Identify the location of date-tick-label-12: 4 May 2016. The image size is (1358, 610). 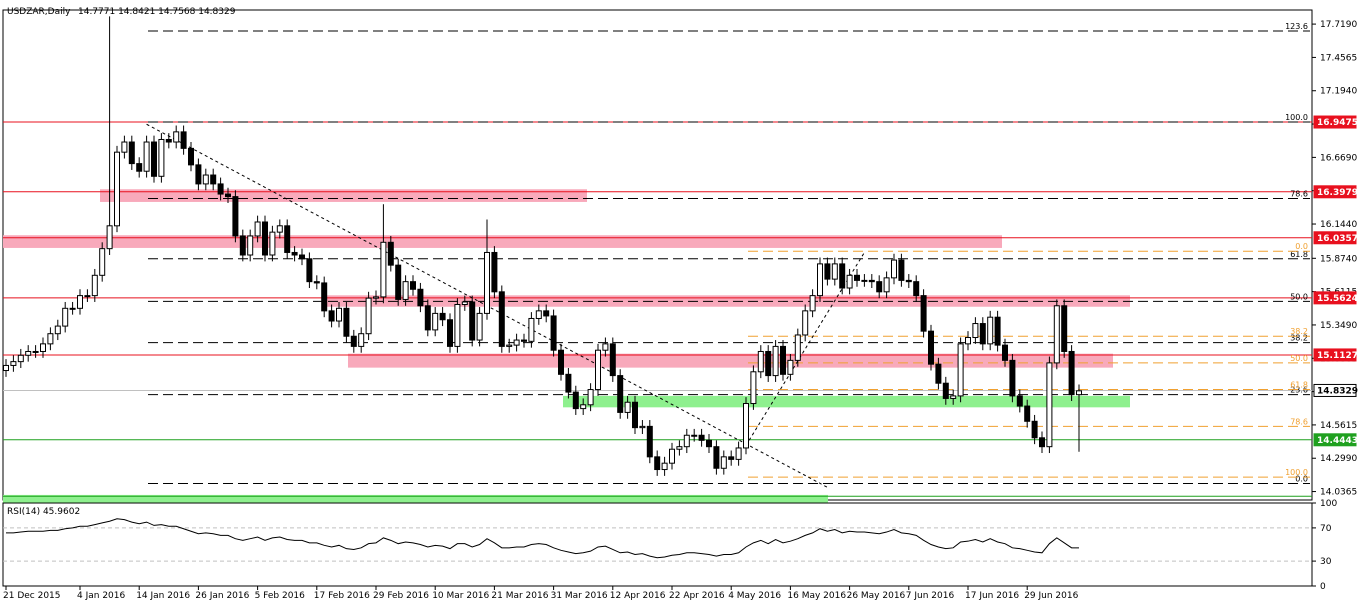
(754, 596).